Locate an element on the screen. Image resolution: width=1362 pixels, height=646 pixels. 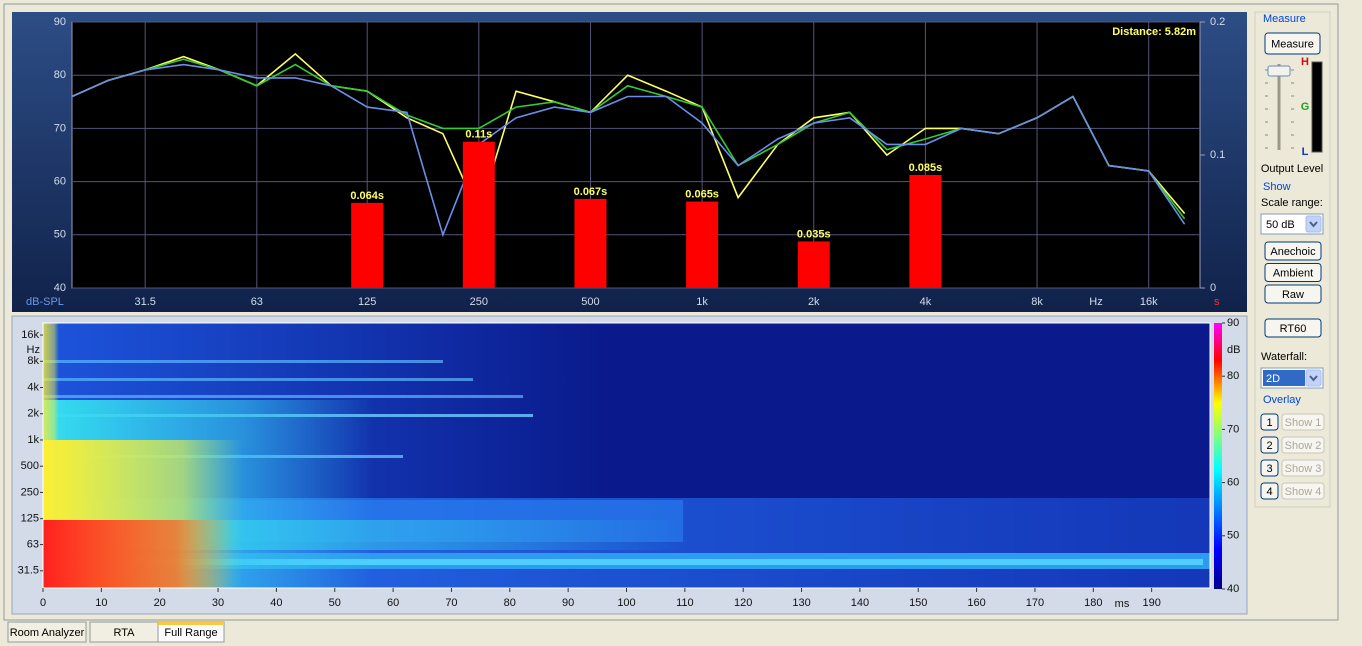
overlay-number-button-label: 2 is located at coordinates (1269, 446).